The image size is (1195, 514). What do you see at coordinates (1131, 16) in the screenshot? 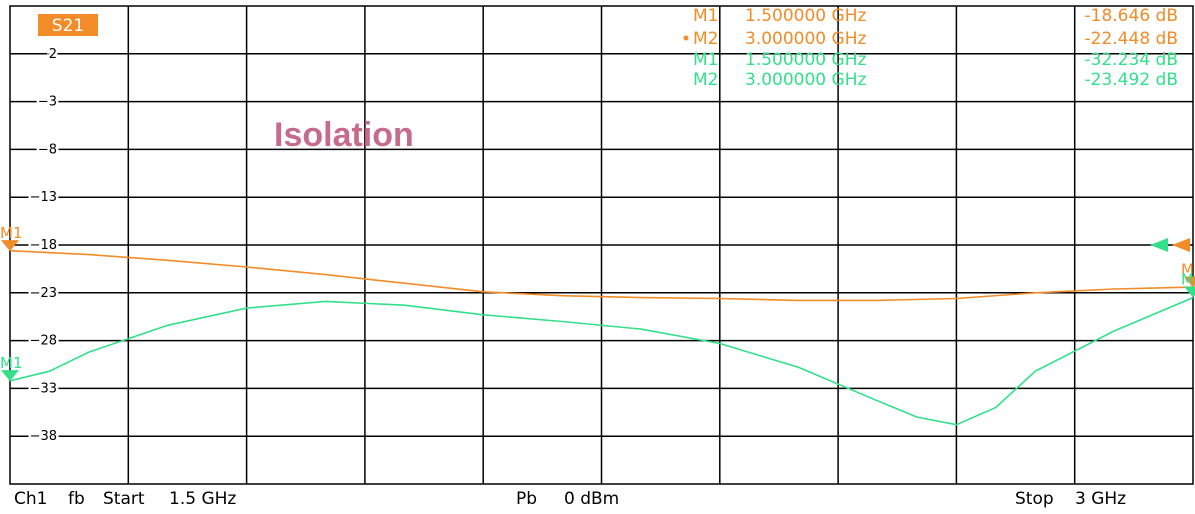
I see `marker-readout-value: -18.646 dB` at bounding box center [1131, 16].